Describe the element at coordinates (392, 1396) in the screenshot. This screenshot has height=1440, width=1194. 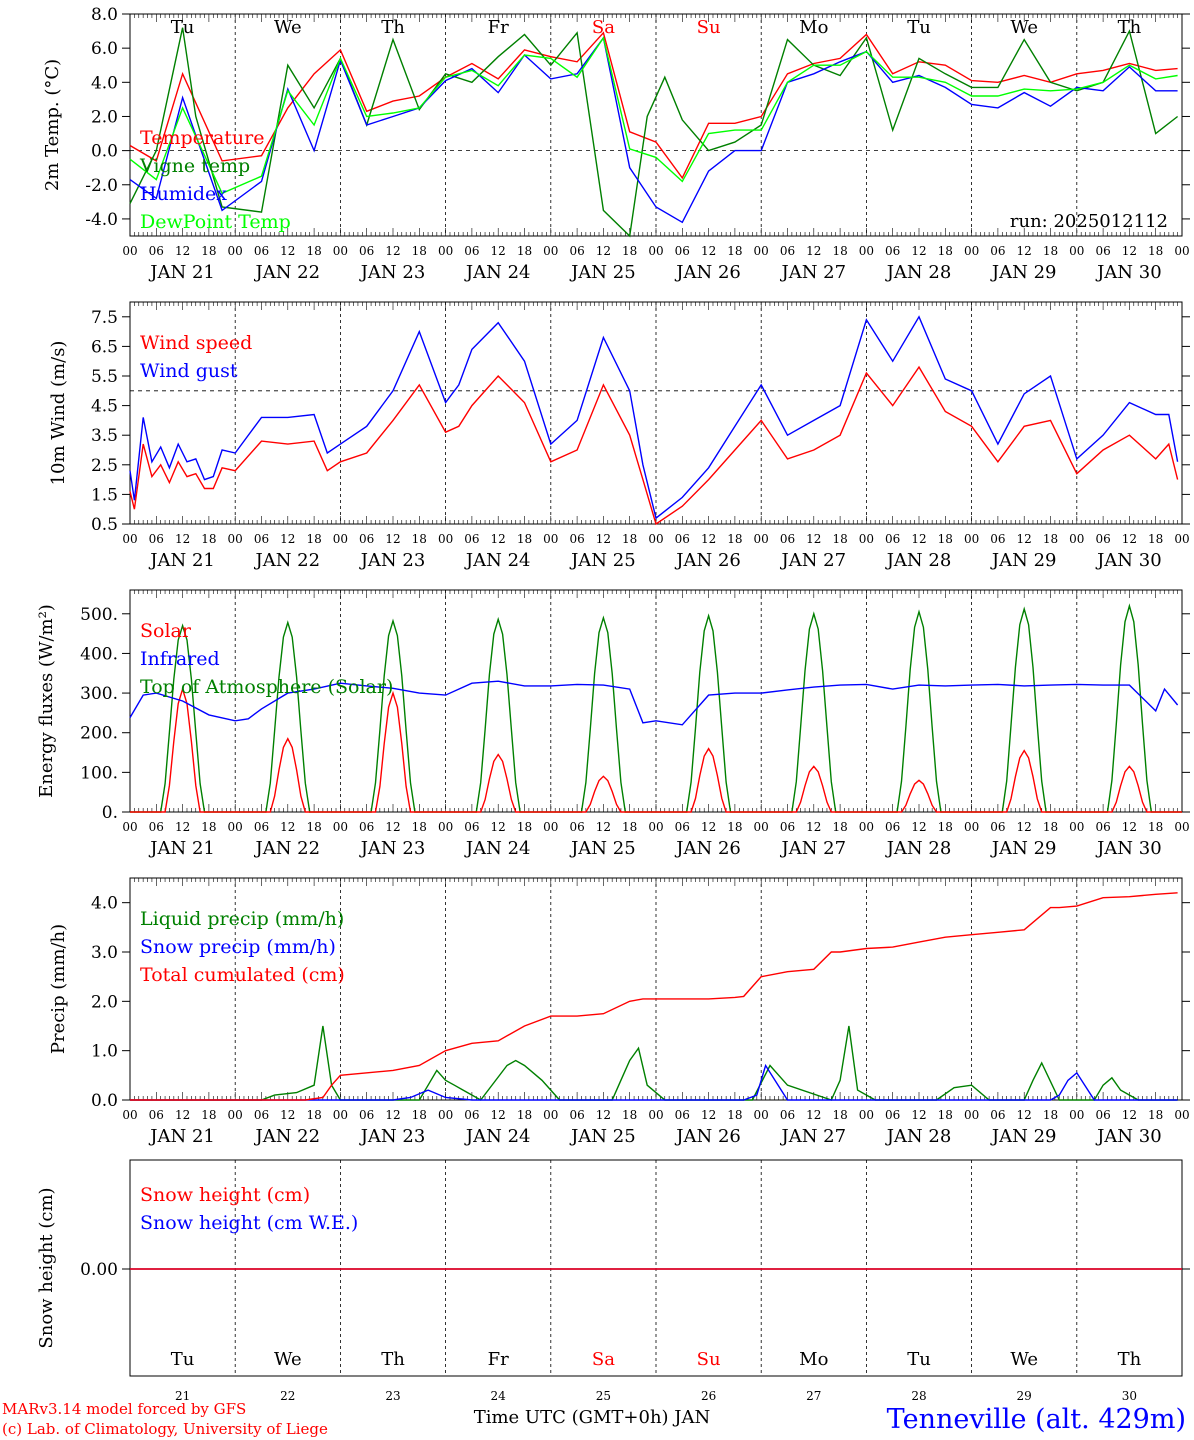
I see `day-number: 23` at that location.